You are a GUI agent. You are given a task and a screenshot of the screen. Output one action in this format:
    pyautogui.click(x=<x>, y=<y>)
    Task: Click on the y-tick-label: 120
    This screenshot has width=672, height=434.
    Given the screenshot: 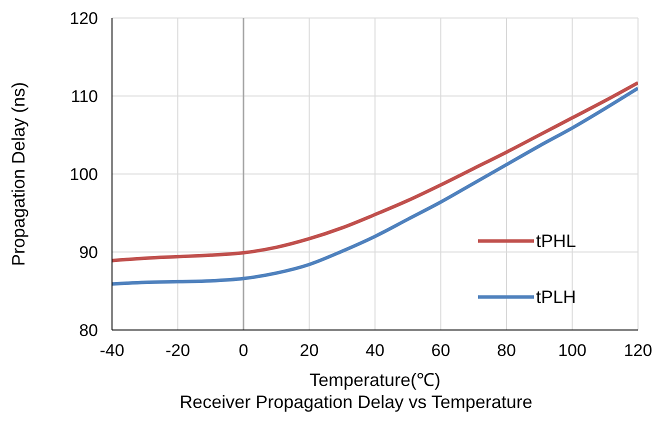 What is the action you would take?
    pyautogui.click(x=84, y=18)
    